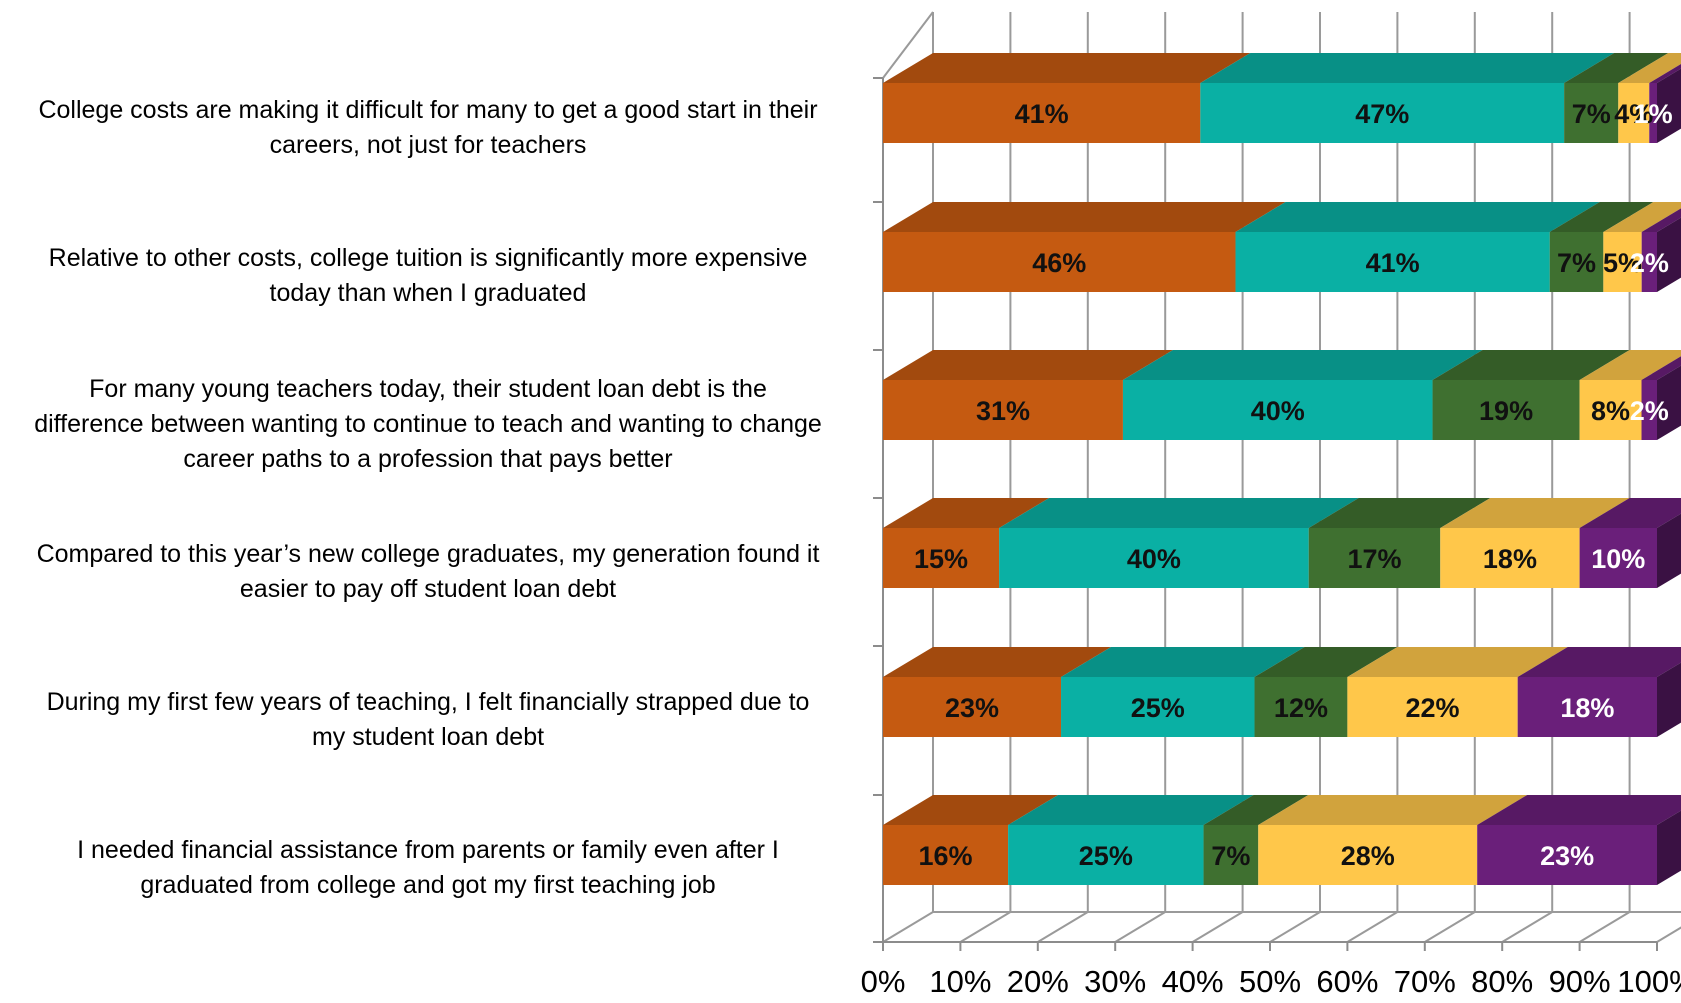 The image size is (1681, 1003). I want to click on data-label: 17%, so click(1374, 559).